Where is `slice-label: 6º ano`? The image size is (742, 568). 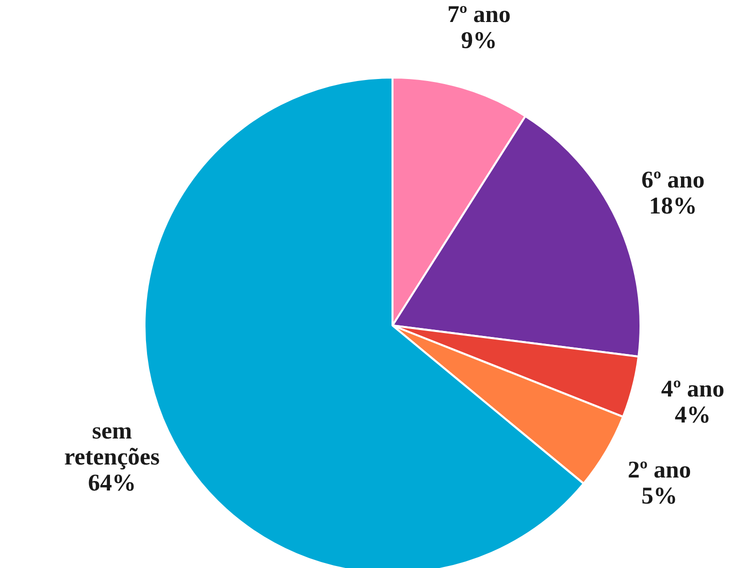 slice-label: 6º ano is located at coordinates (673, 181).